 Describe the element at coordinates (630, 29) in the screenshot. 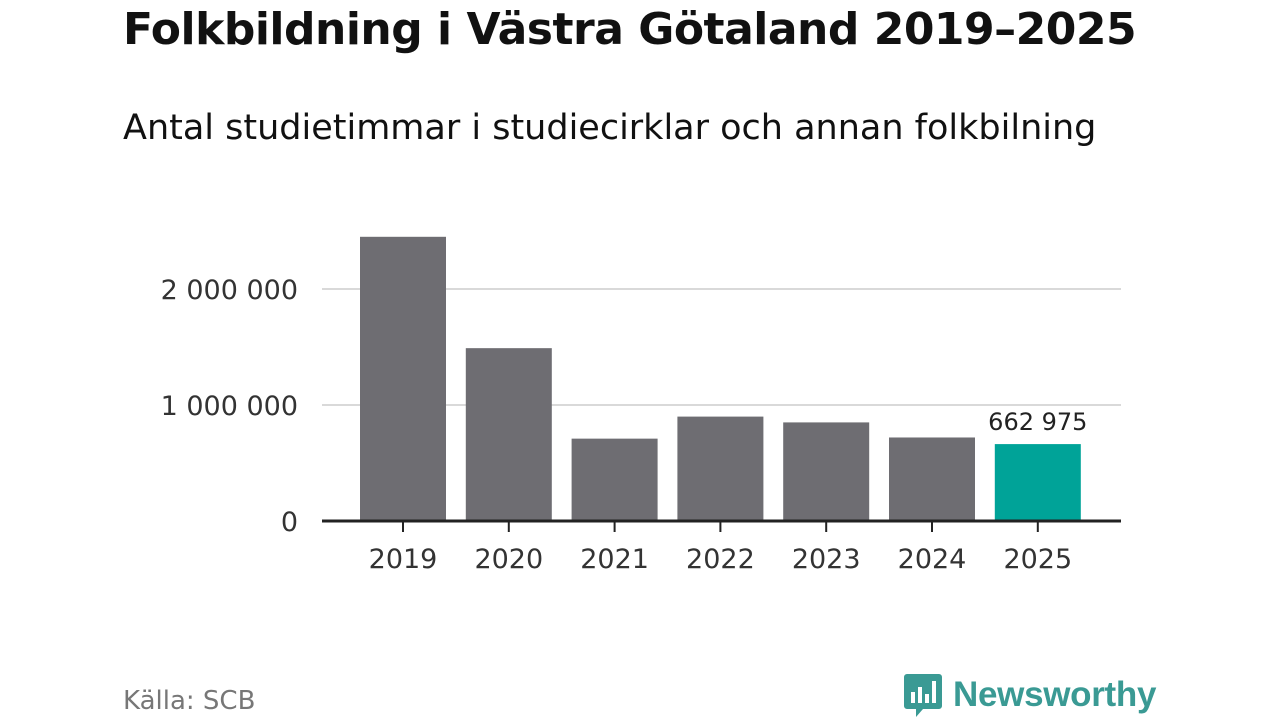

I see `chart-title: Folkbildning i Västra Götaland 2019–2025` at that location.